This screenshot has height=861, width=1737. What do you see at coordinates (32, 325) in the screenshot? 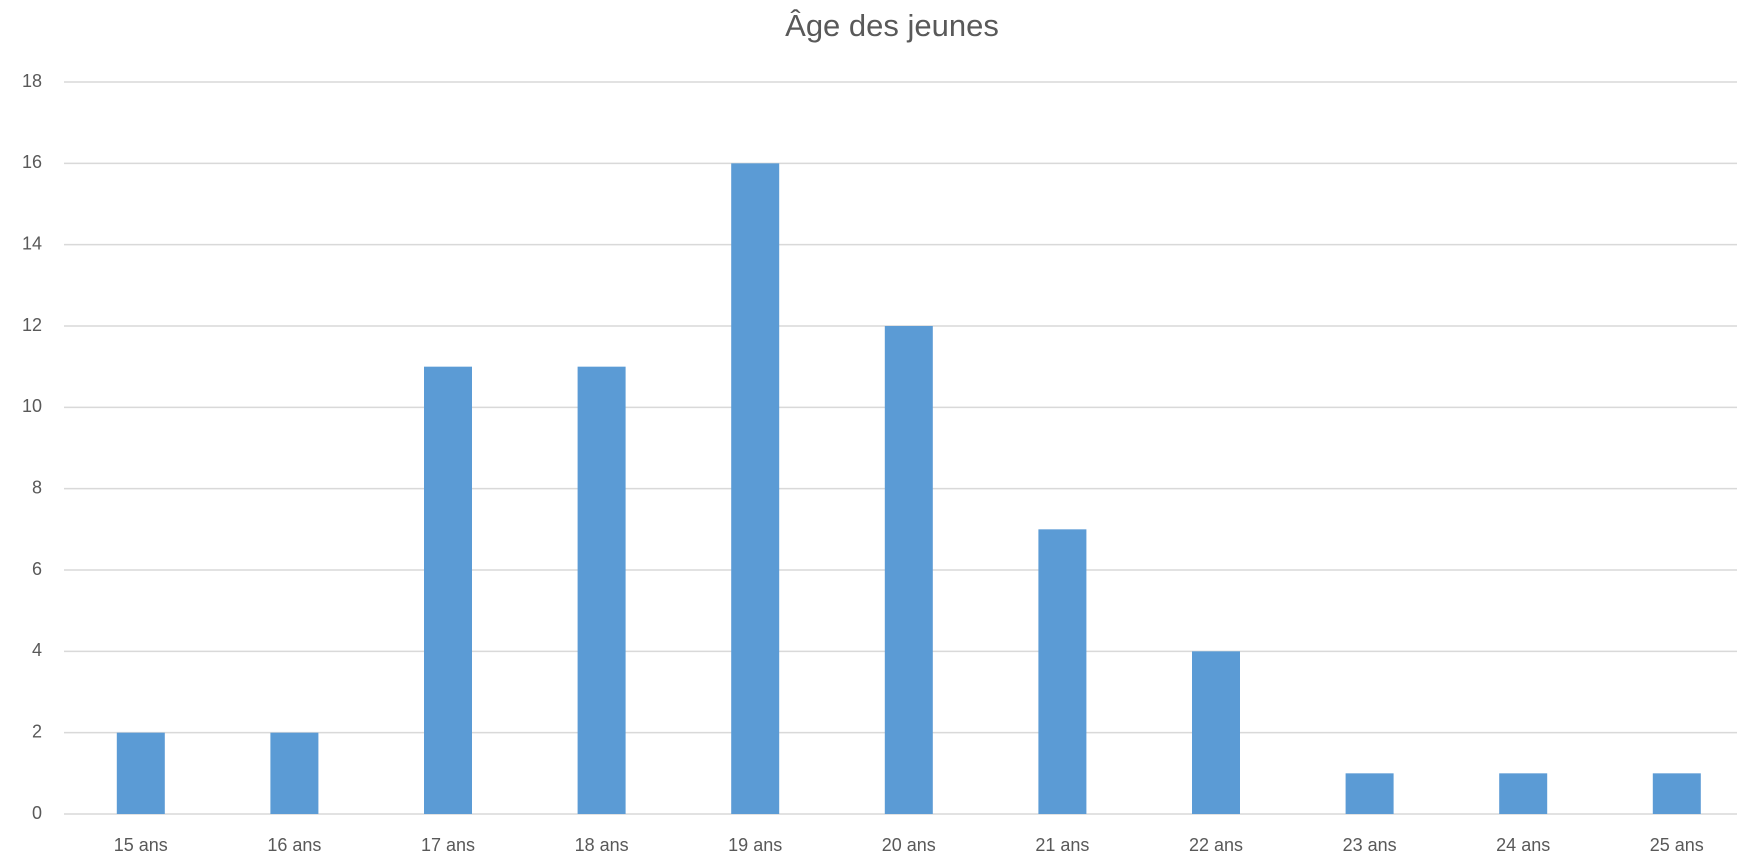
I see `y-tick-label: 12` at bounding box center [32, 325].